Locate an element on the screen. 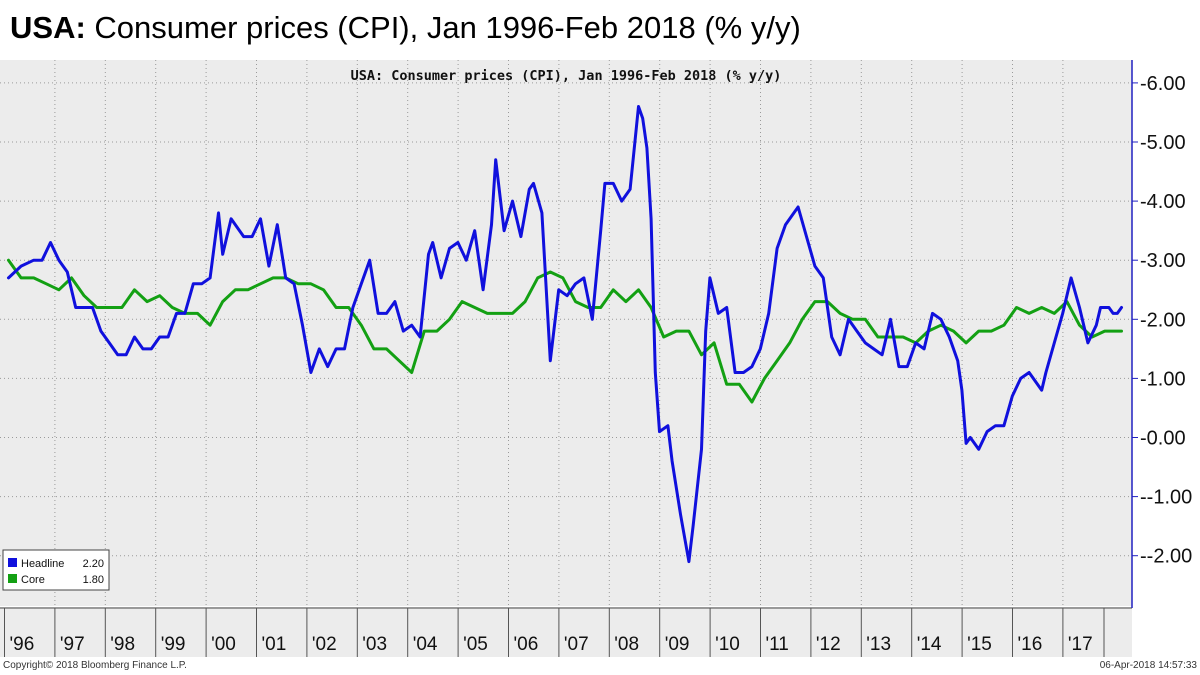 Image resolution: width=1200 pixels, height=675 pixels. x-tick-label: '00 is located at coordinates (223, 644).